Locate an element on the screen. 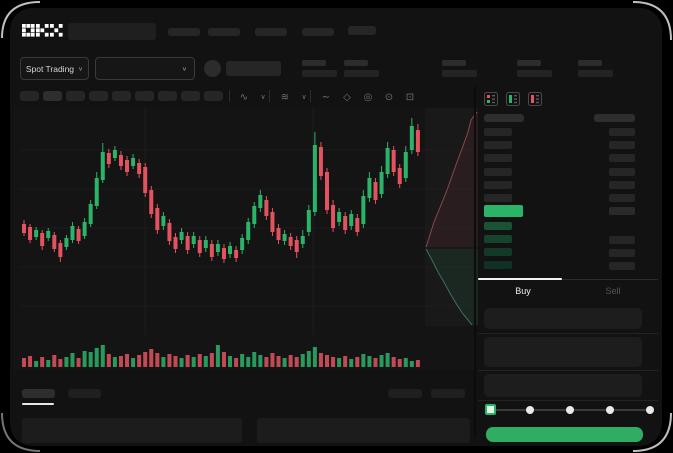 This screenshot has width=673, height=453. candle-type-icon: ≋ is located at coordinates (285, 97).